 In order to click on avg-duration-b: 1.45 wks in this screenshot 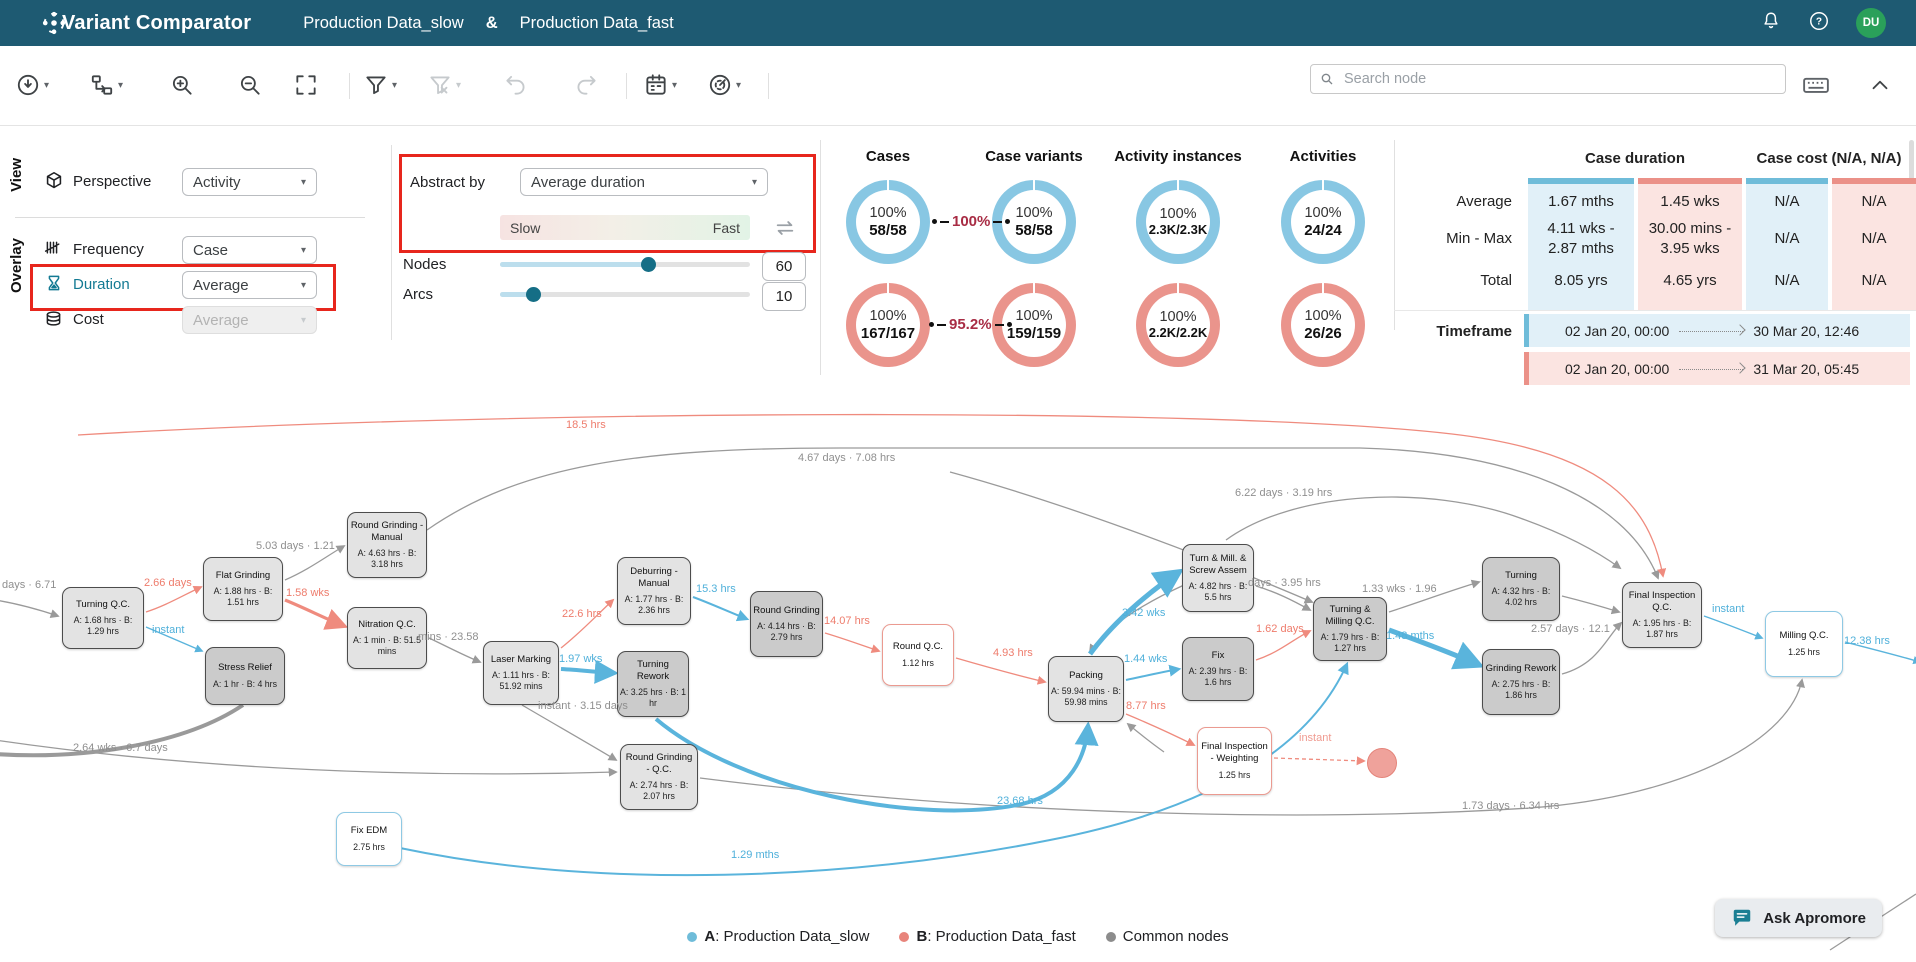, I will do `click(1690, 201)`.